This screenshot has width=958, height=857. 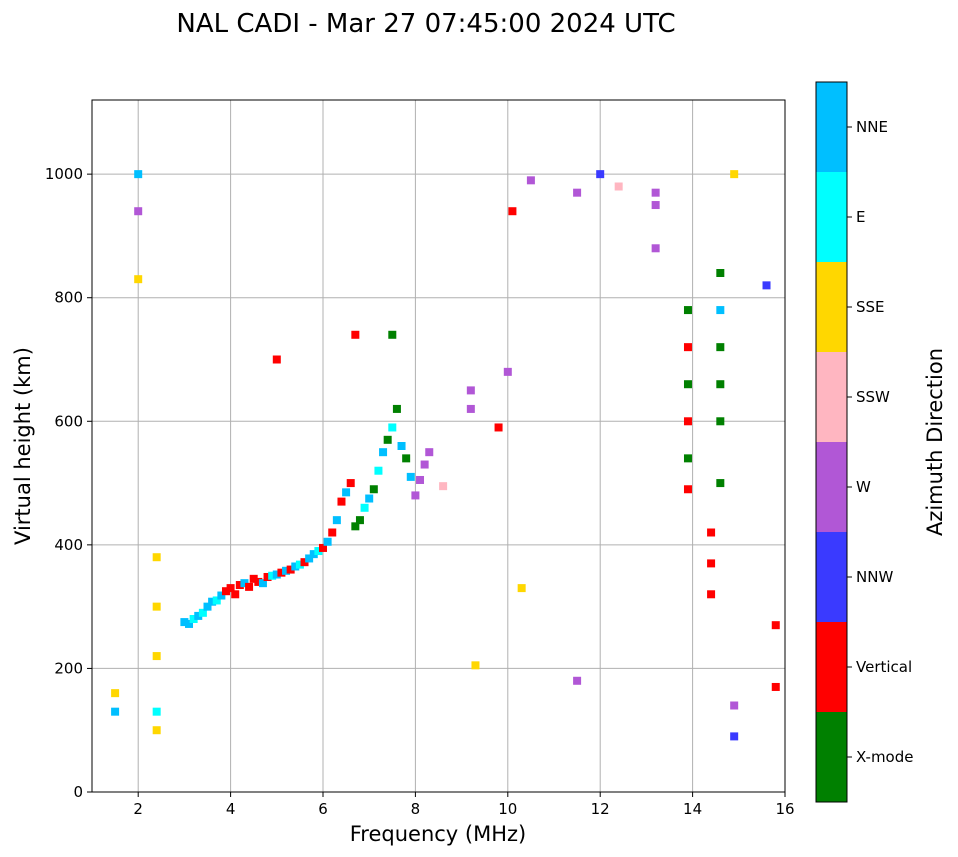 What do you see at coordinates (872, 127) in the screenshot?
I see `colorbar-label: NNE` at bounding box center [872, 127].